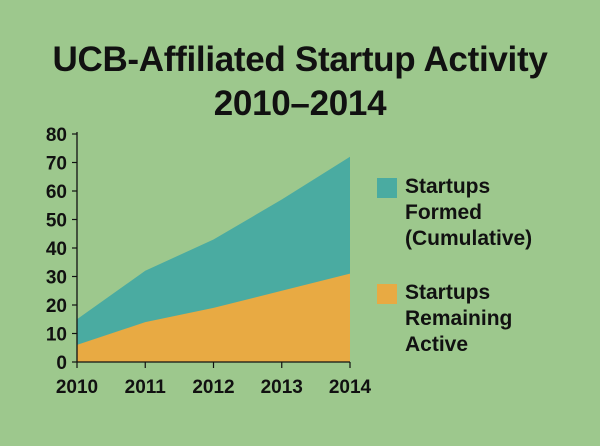 This screenshot has height=446, width=600. What do you see at coordinates (459, 318) in the screenshot?
I see `legend-label-active-line-2: Remaining` at bounding box center [459, 318].